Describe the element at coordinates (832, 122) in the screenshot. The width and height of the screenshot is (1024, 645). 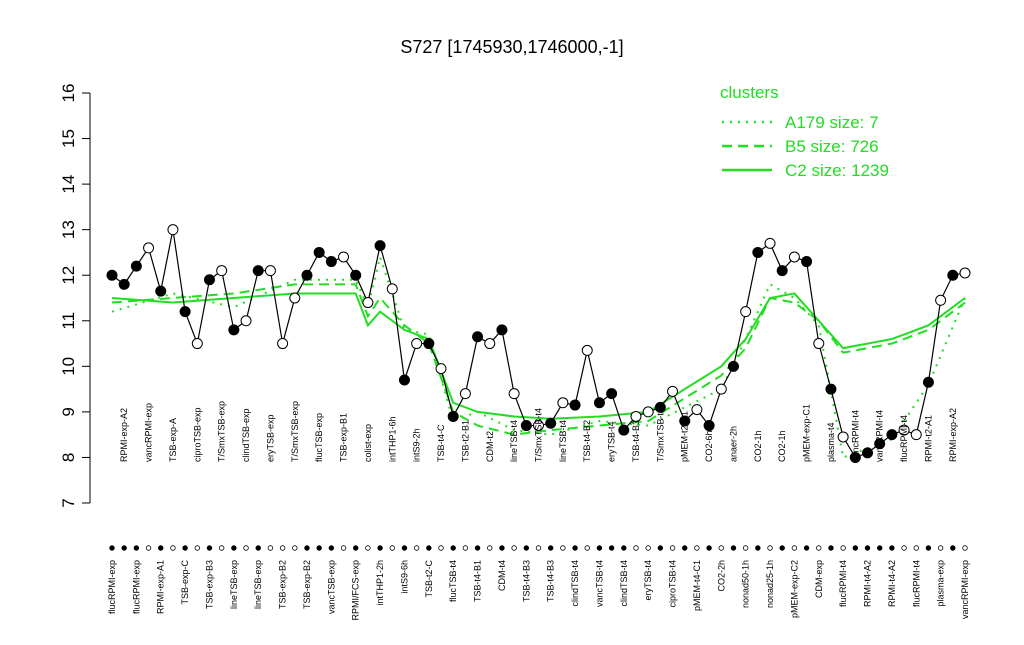
I see `legend-label: A179 size: 7` at that location.